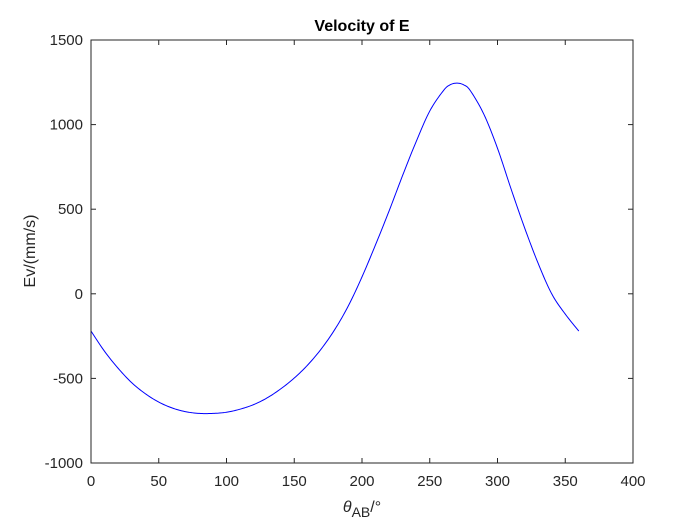 The width and height of the screenshot is (700, 525). I want to click on x-tick-label: 300, so click(497, 481).